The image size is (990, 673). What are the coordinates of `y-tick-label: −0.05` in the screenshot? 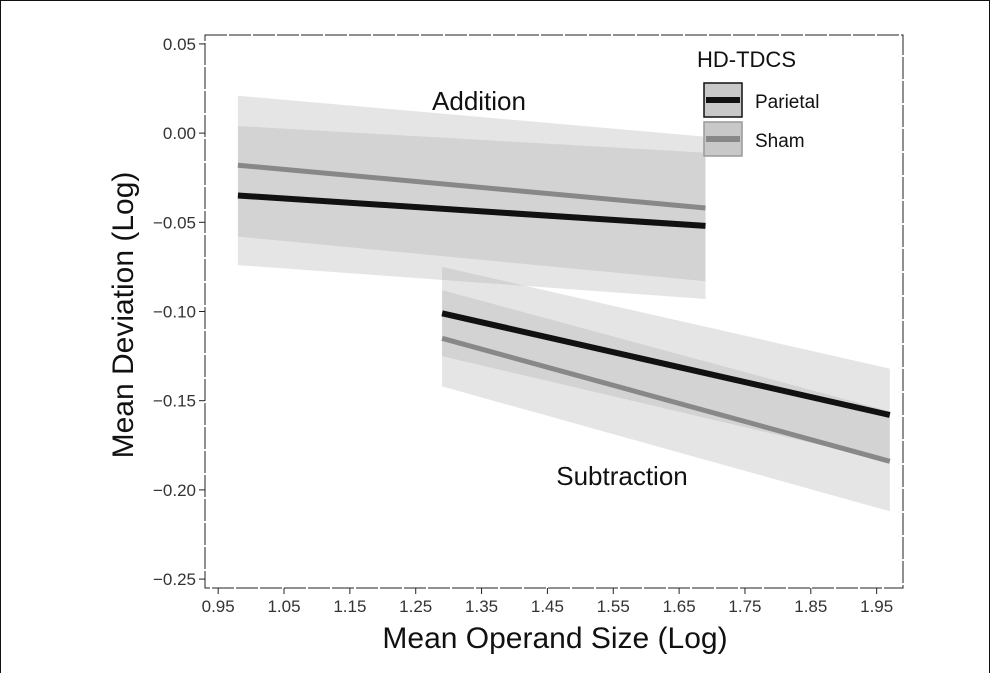 It's located at (174, 222).